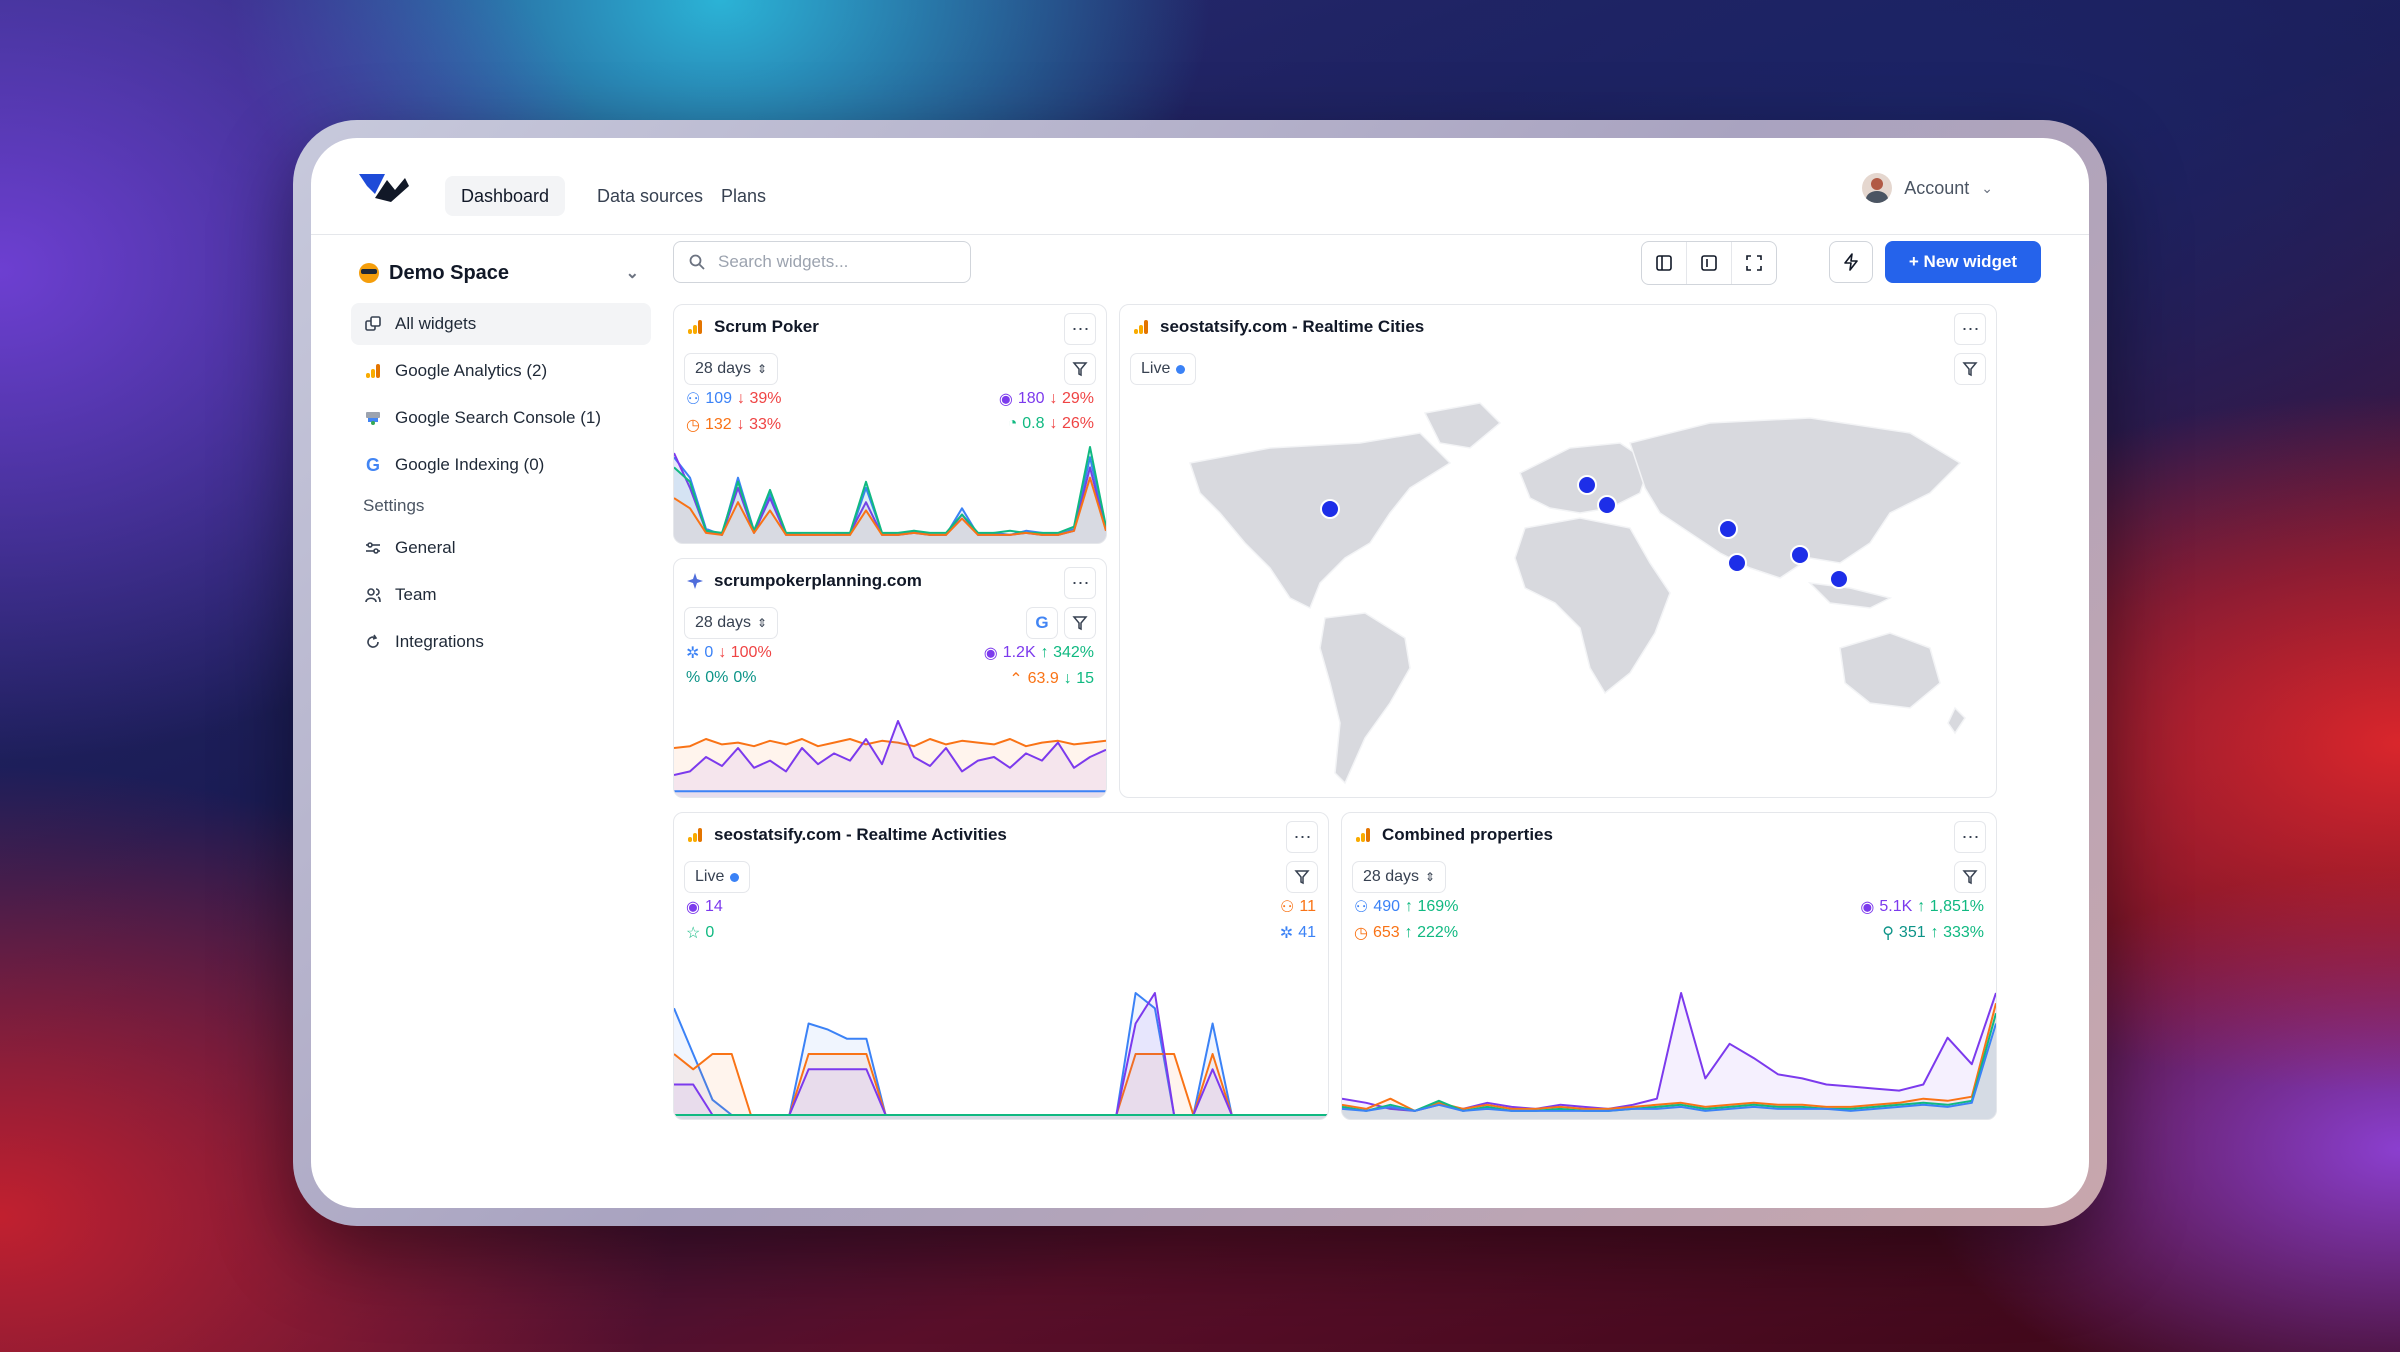  Describe the element at coordinates (704, 907) in the screenshot. I see `metric-views: ◉ 14` at that location.